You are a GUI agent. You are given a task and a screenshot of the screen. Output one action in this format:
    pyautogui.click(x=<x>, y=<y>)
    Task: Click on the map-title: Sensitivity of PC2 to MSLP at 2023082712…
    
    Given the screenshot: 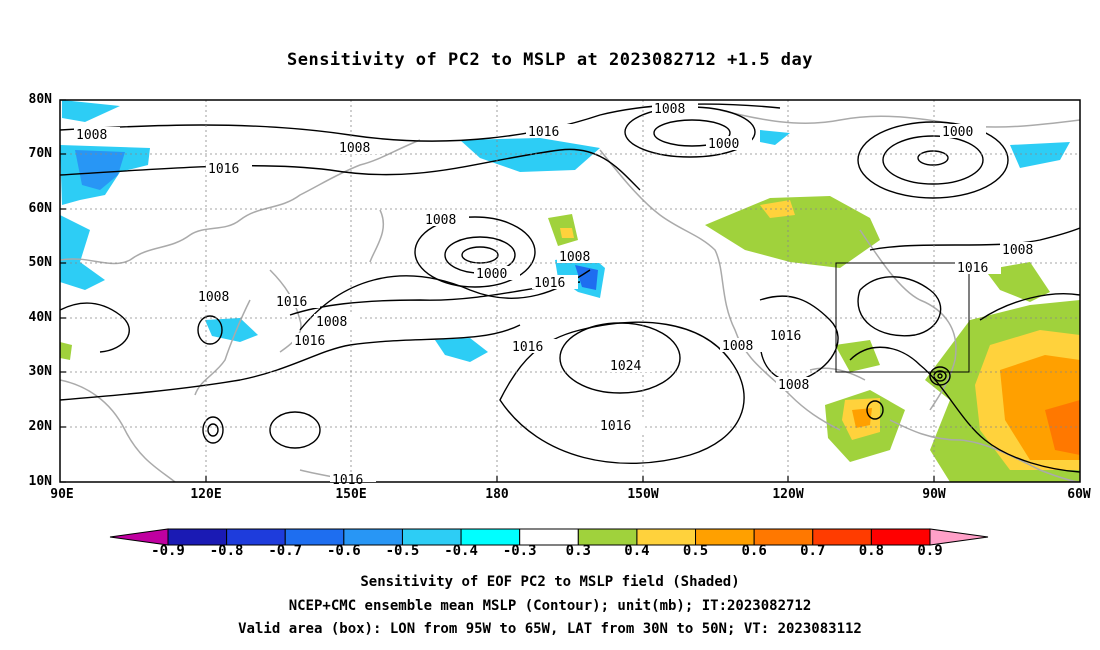 What is the action you would take?
    pyautogui.click(x=549, y=60)
    